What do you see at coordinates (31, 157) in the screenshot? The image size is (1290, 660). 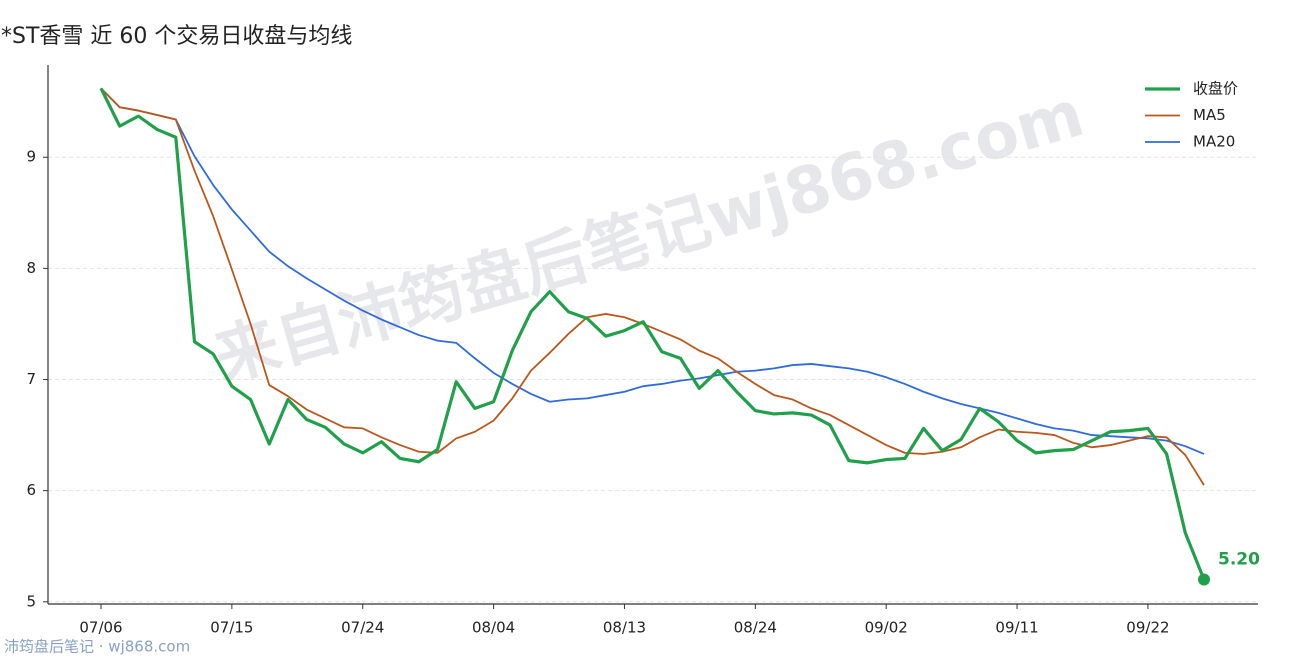 I see `y-tick-label: 9` at bounding box center [31, 157].